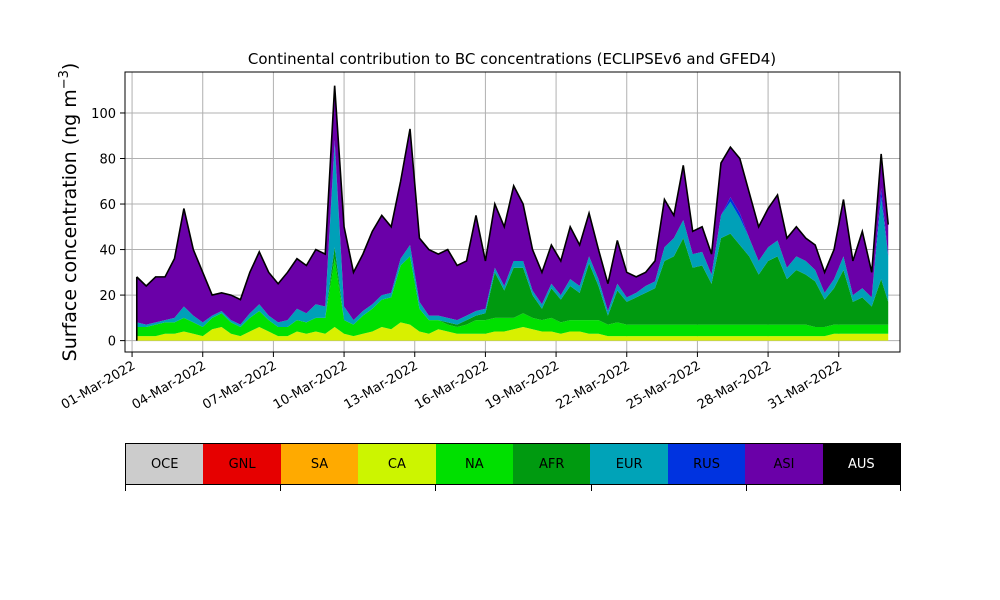  I want to click on legend-item-na: NA, so click(474, 464).